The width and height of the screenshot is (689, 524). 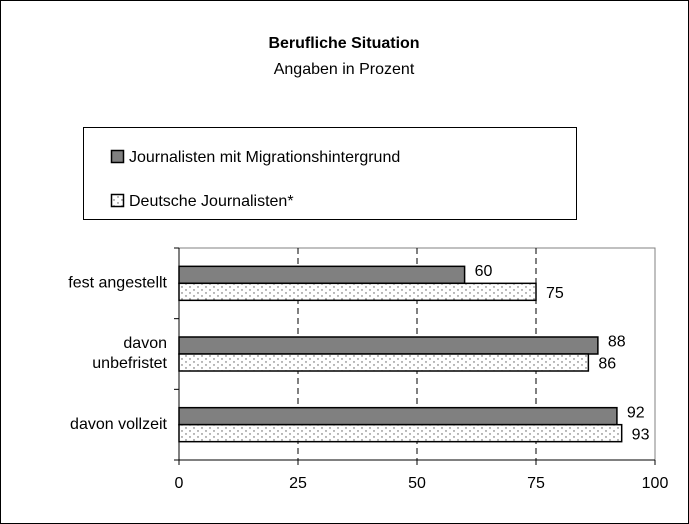 I want to click on data-label: 86, so click(x=607, y=364).